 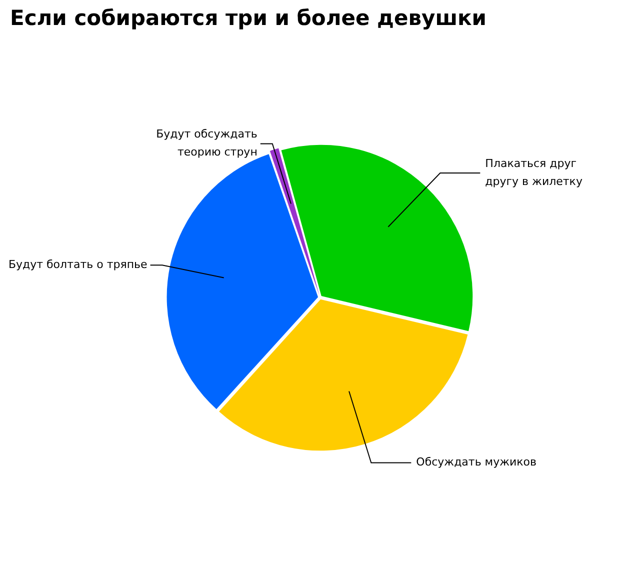 What do you see at coordinates (248, 18) in the screenshot?
I see `chart-title: Если собираются три и более девушки` at bounding box center [248, 18].